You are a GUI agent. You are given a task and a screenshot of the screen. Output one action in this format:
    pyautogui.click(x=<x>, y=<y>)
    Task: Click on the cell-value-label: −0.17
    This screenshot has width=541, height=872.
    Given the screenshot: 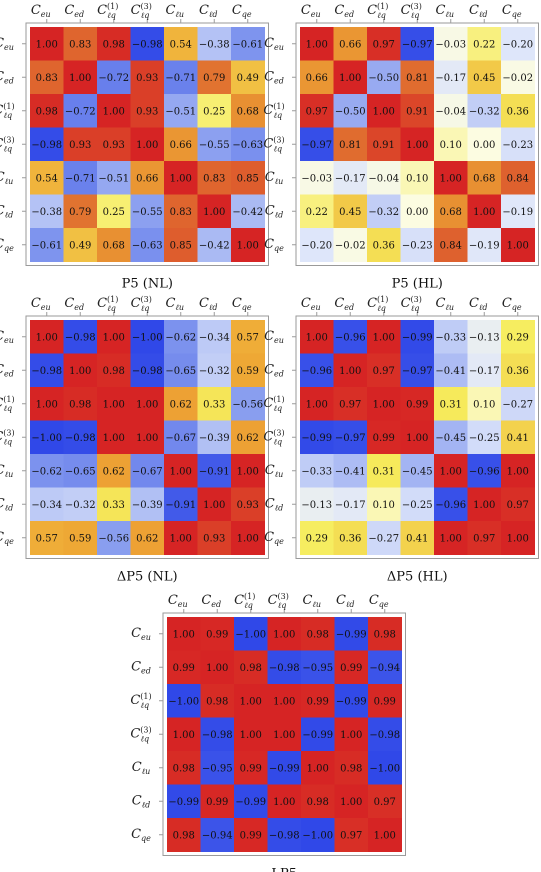 What is the action you would take?
    pyautogui.click(x=450, y=78)
    